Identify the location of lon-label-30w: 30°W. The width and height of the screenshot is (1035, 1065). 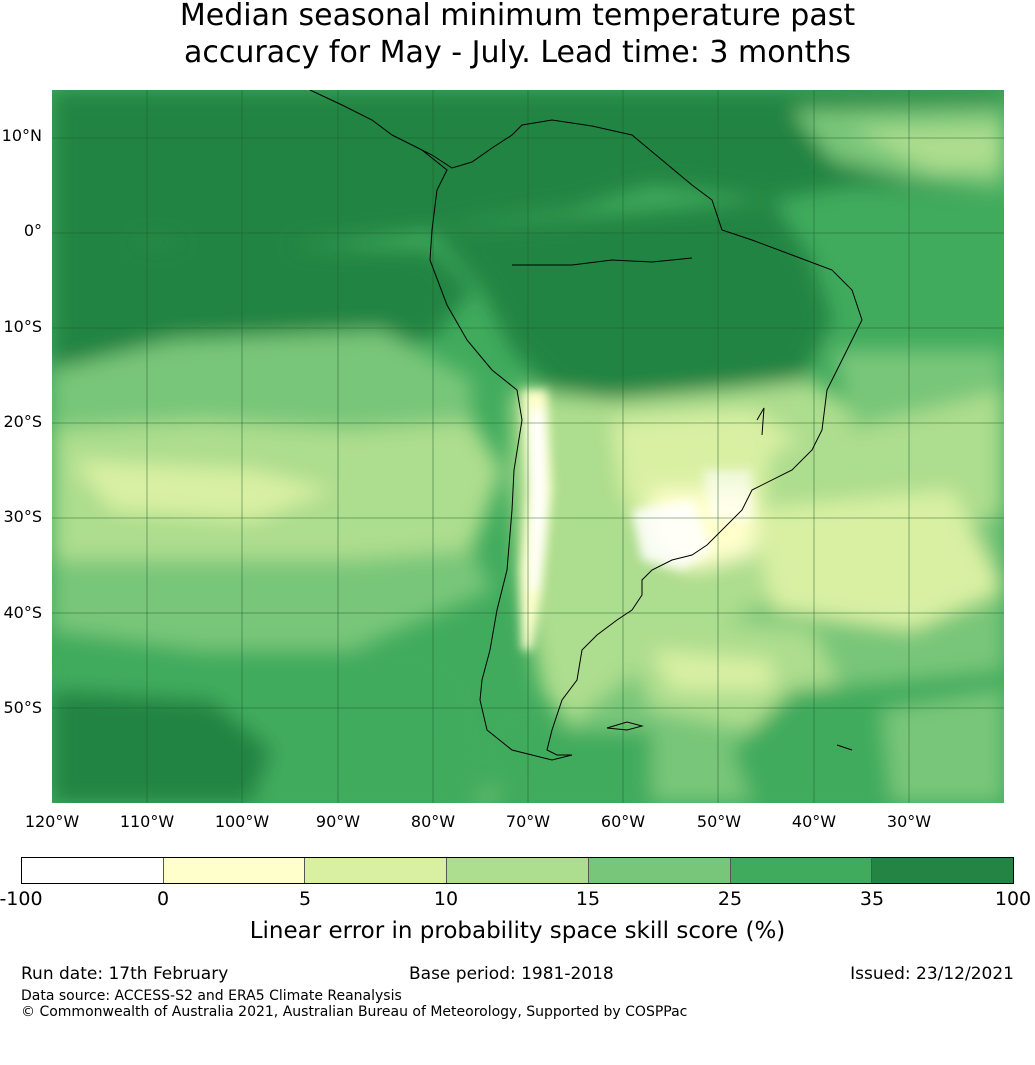
(909, 821).